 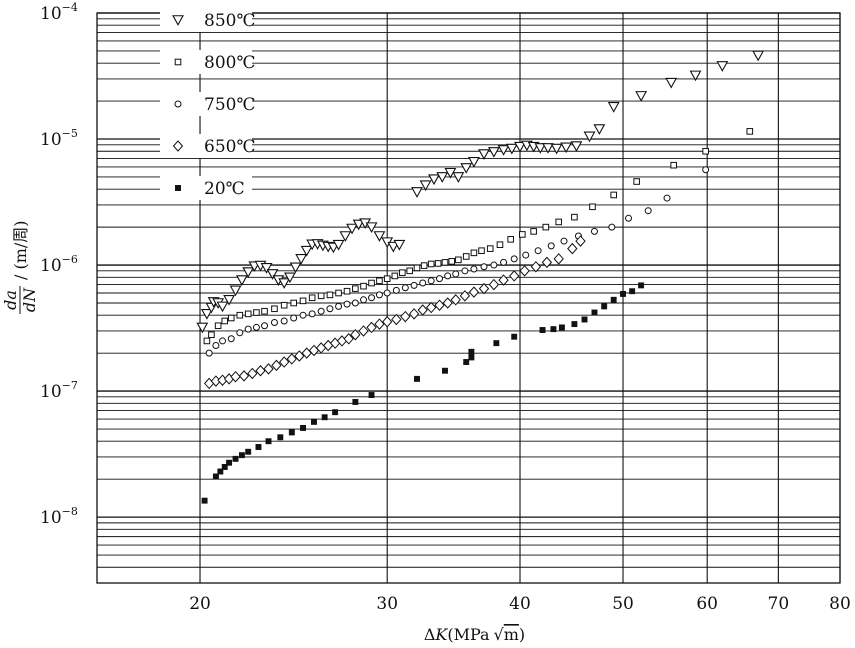 I want to click on y-label-unit: / (m/周), so click(x=20, y=250).